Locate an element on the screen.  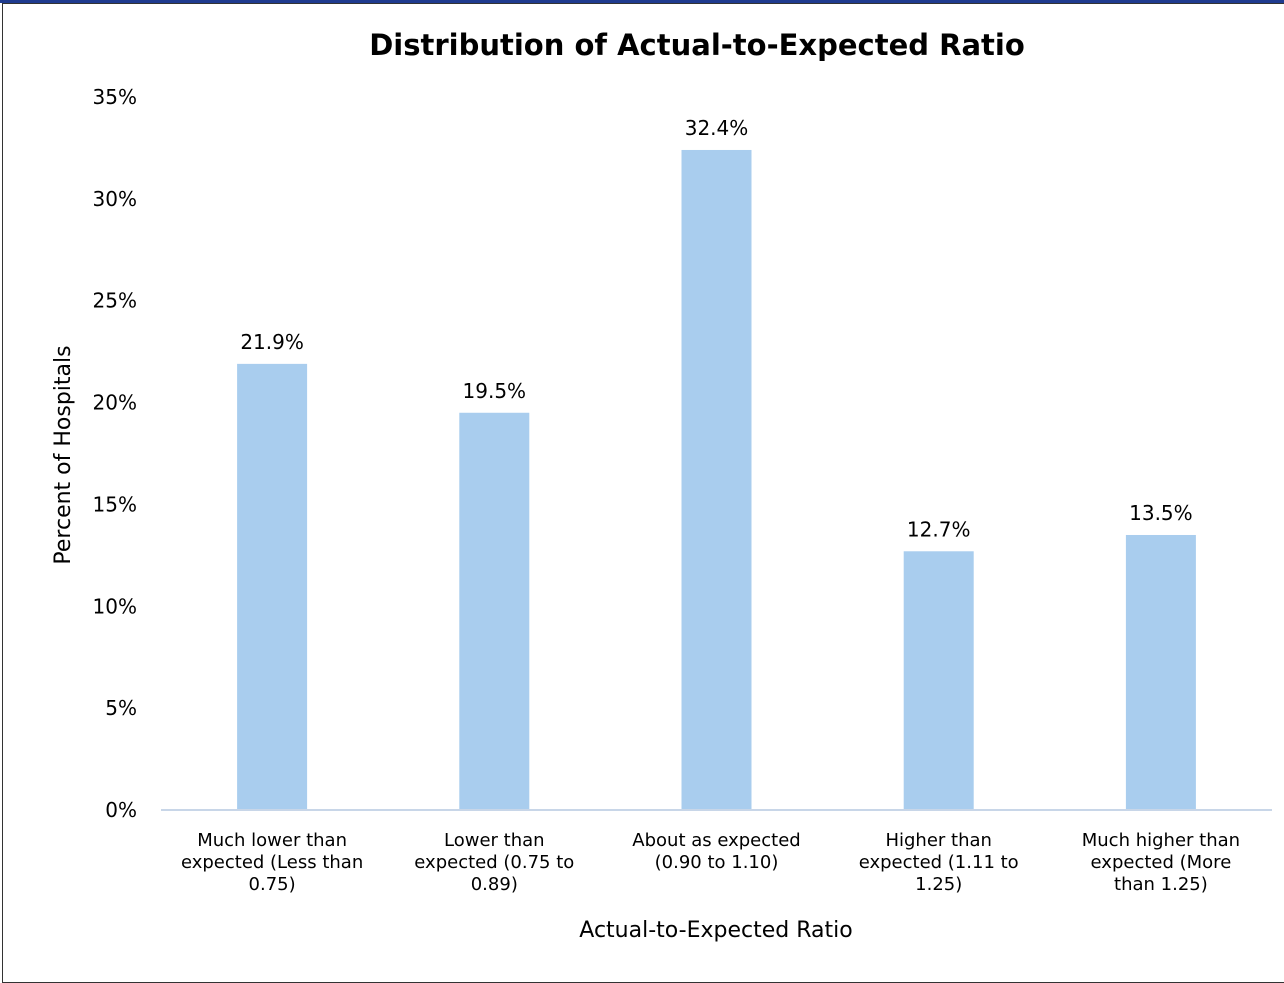
bar-data-label: 19.5% is located at coordinates (495, 391).